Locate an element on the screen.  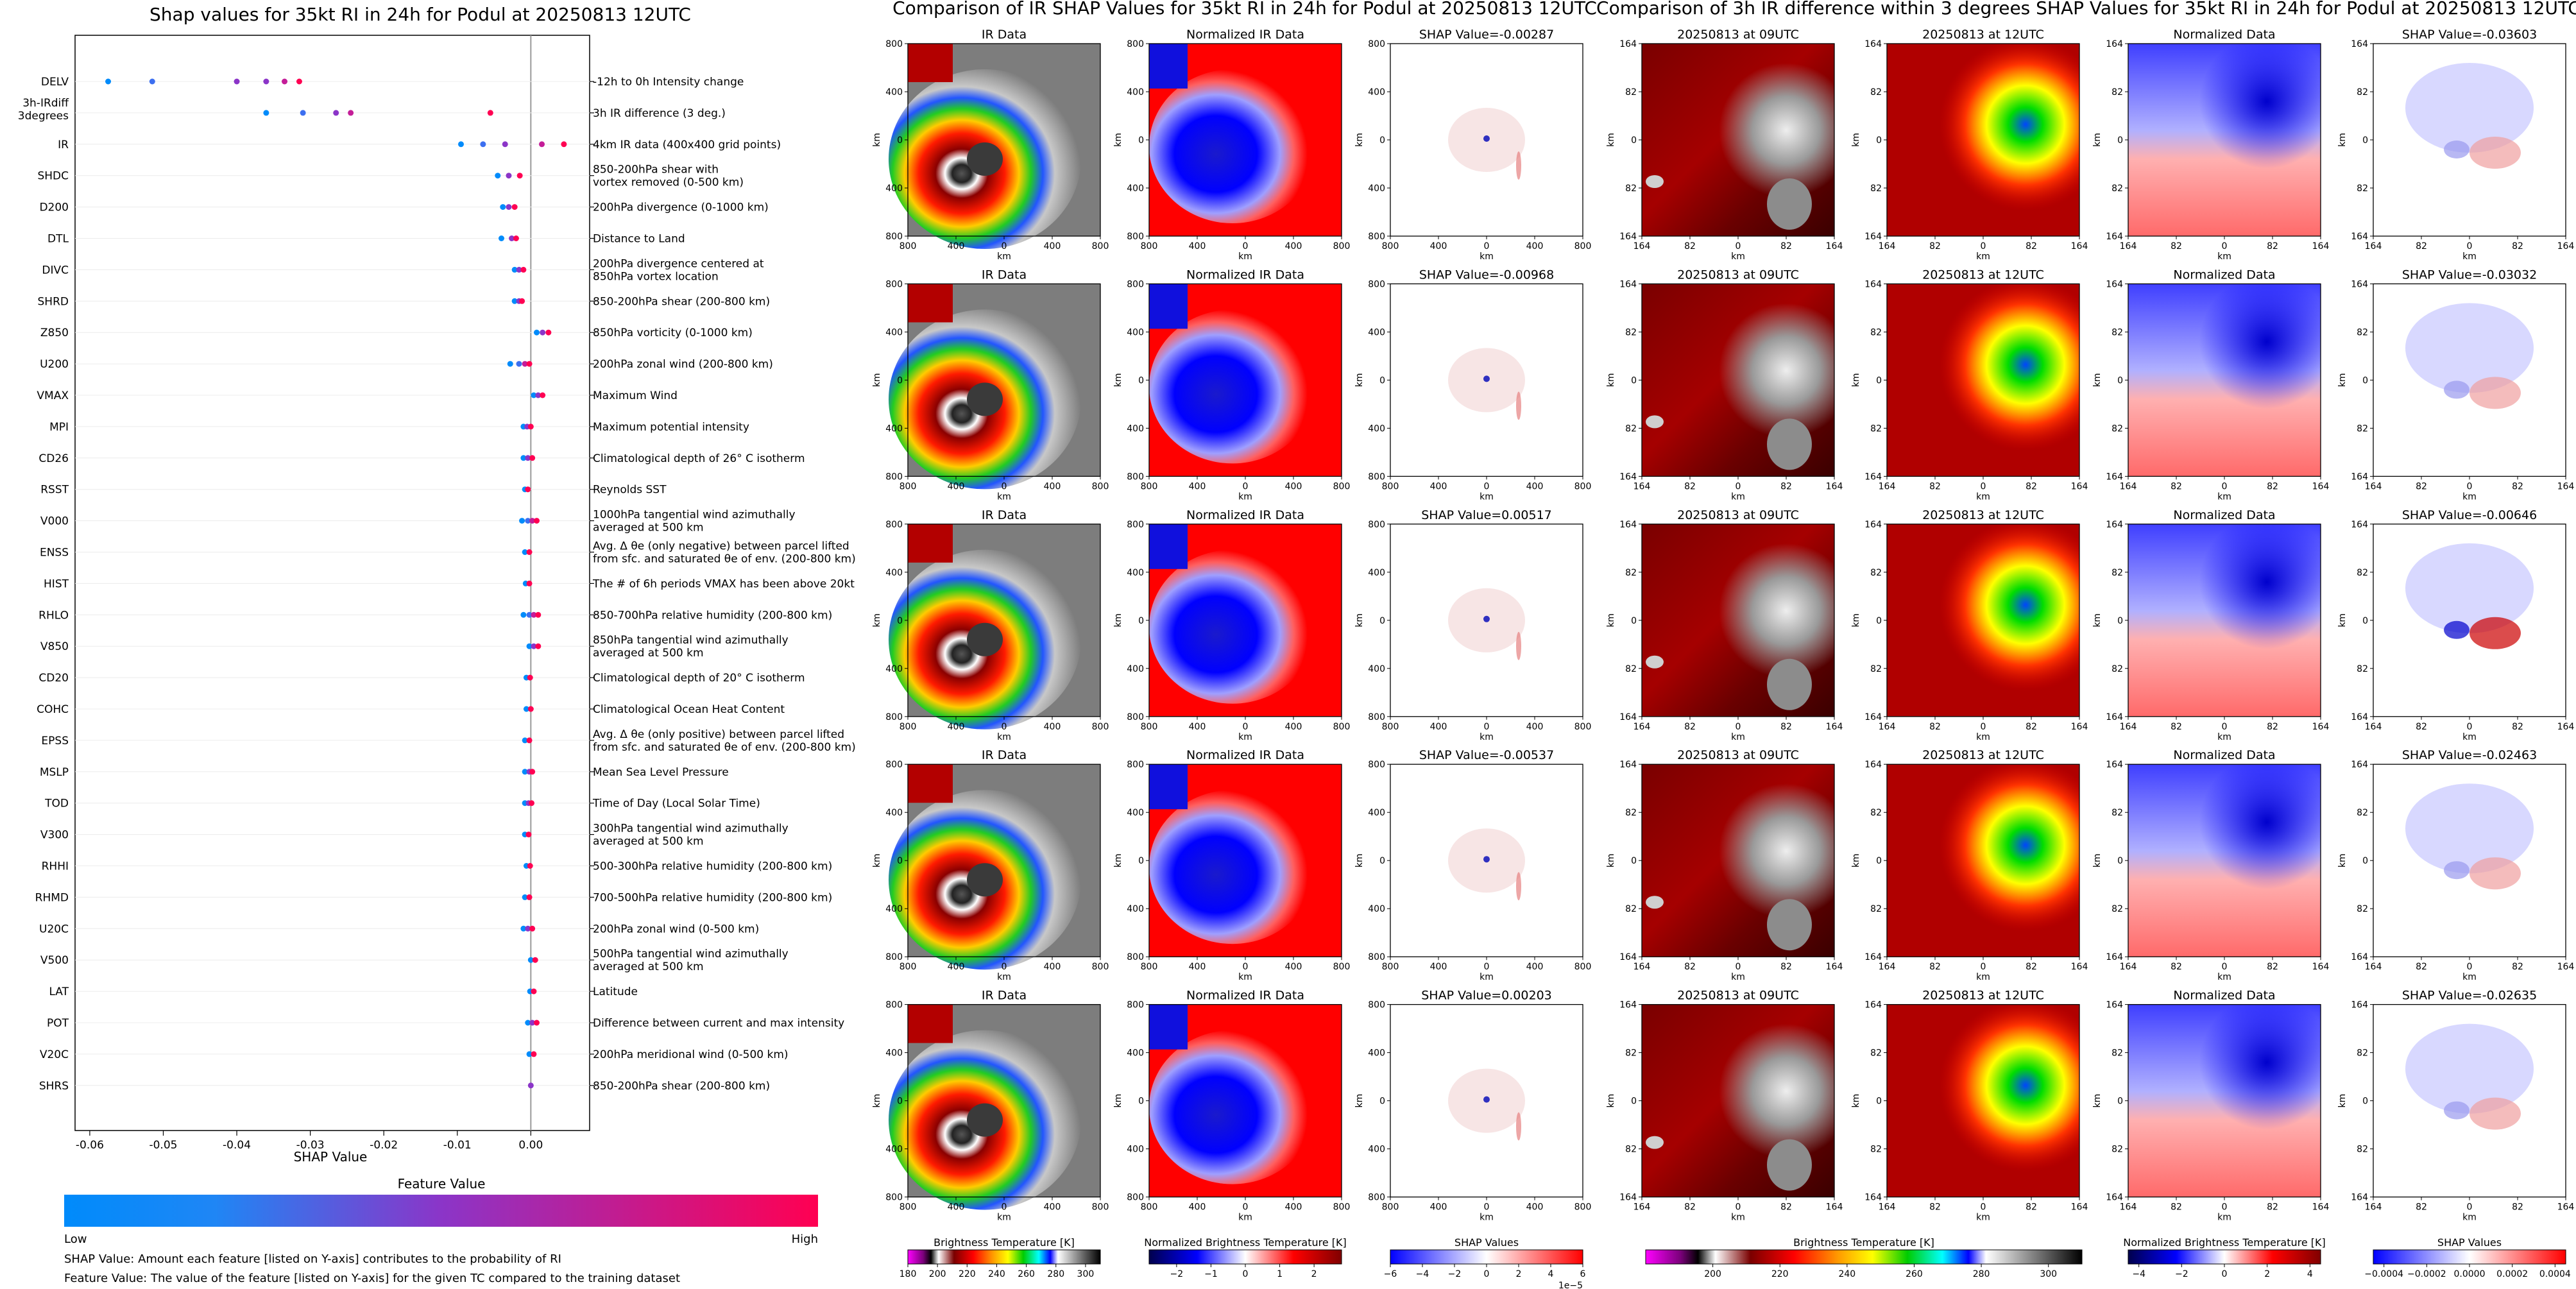
panel-title: 20250813 at 12UTC is located at coordinates (1983, 755).